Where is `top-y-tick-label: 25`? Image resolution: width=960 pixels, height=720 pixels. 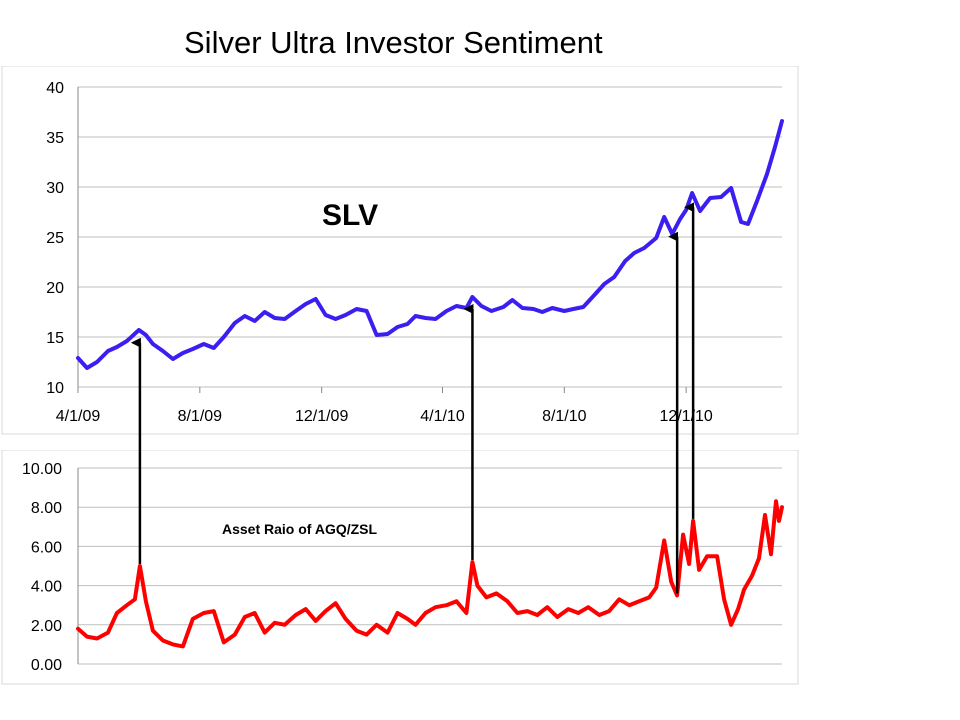 top-y-tick-label: 25 is located at coordinates (55, 238).